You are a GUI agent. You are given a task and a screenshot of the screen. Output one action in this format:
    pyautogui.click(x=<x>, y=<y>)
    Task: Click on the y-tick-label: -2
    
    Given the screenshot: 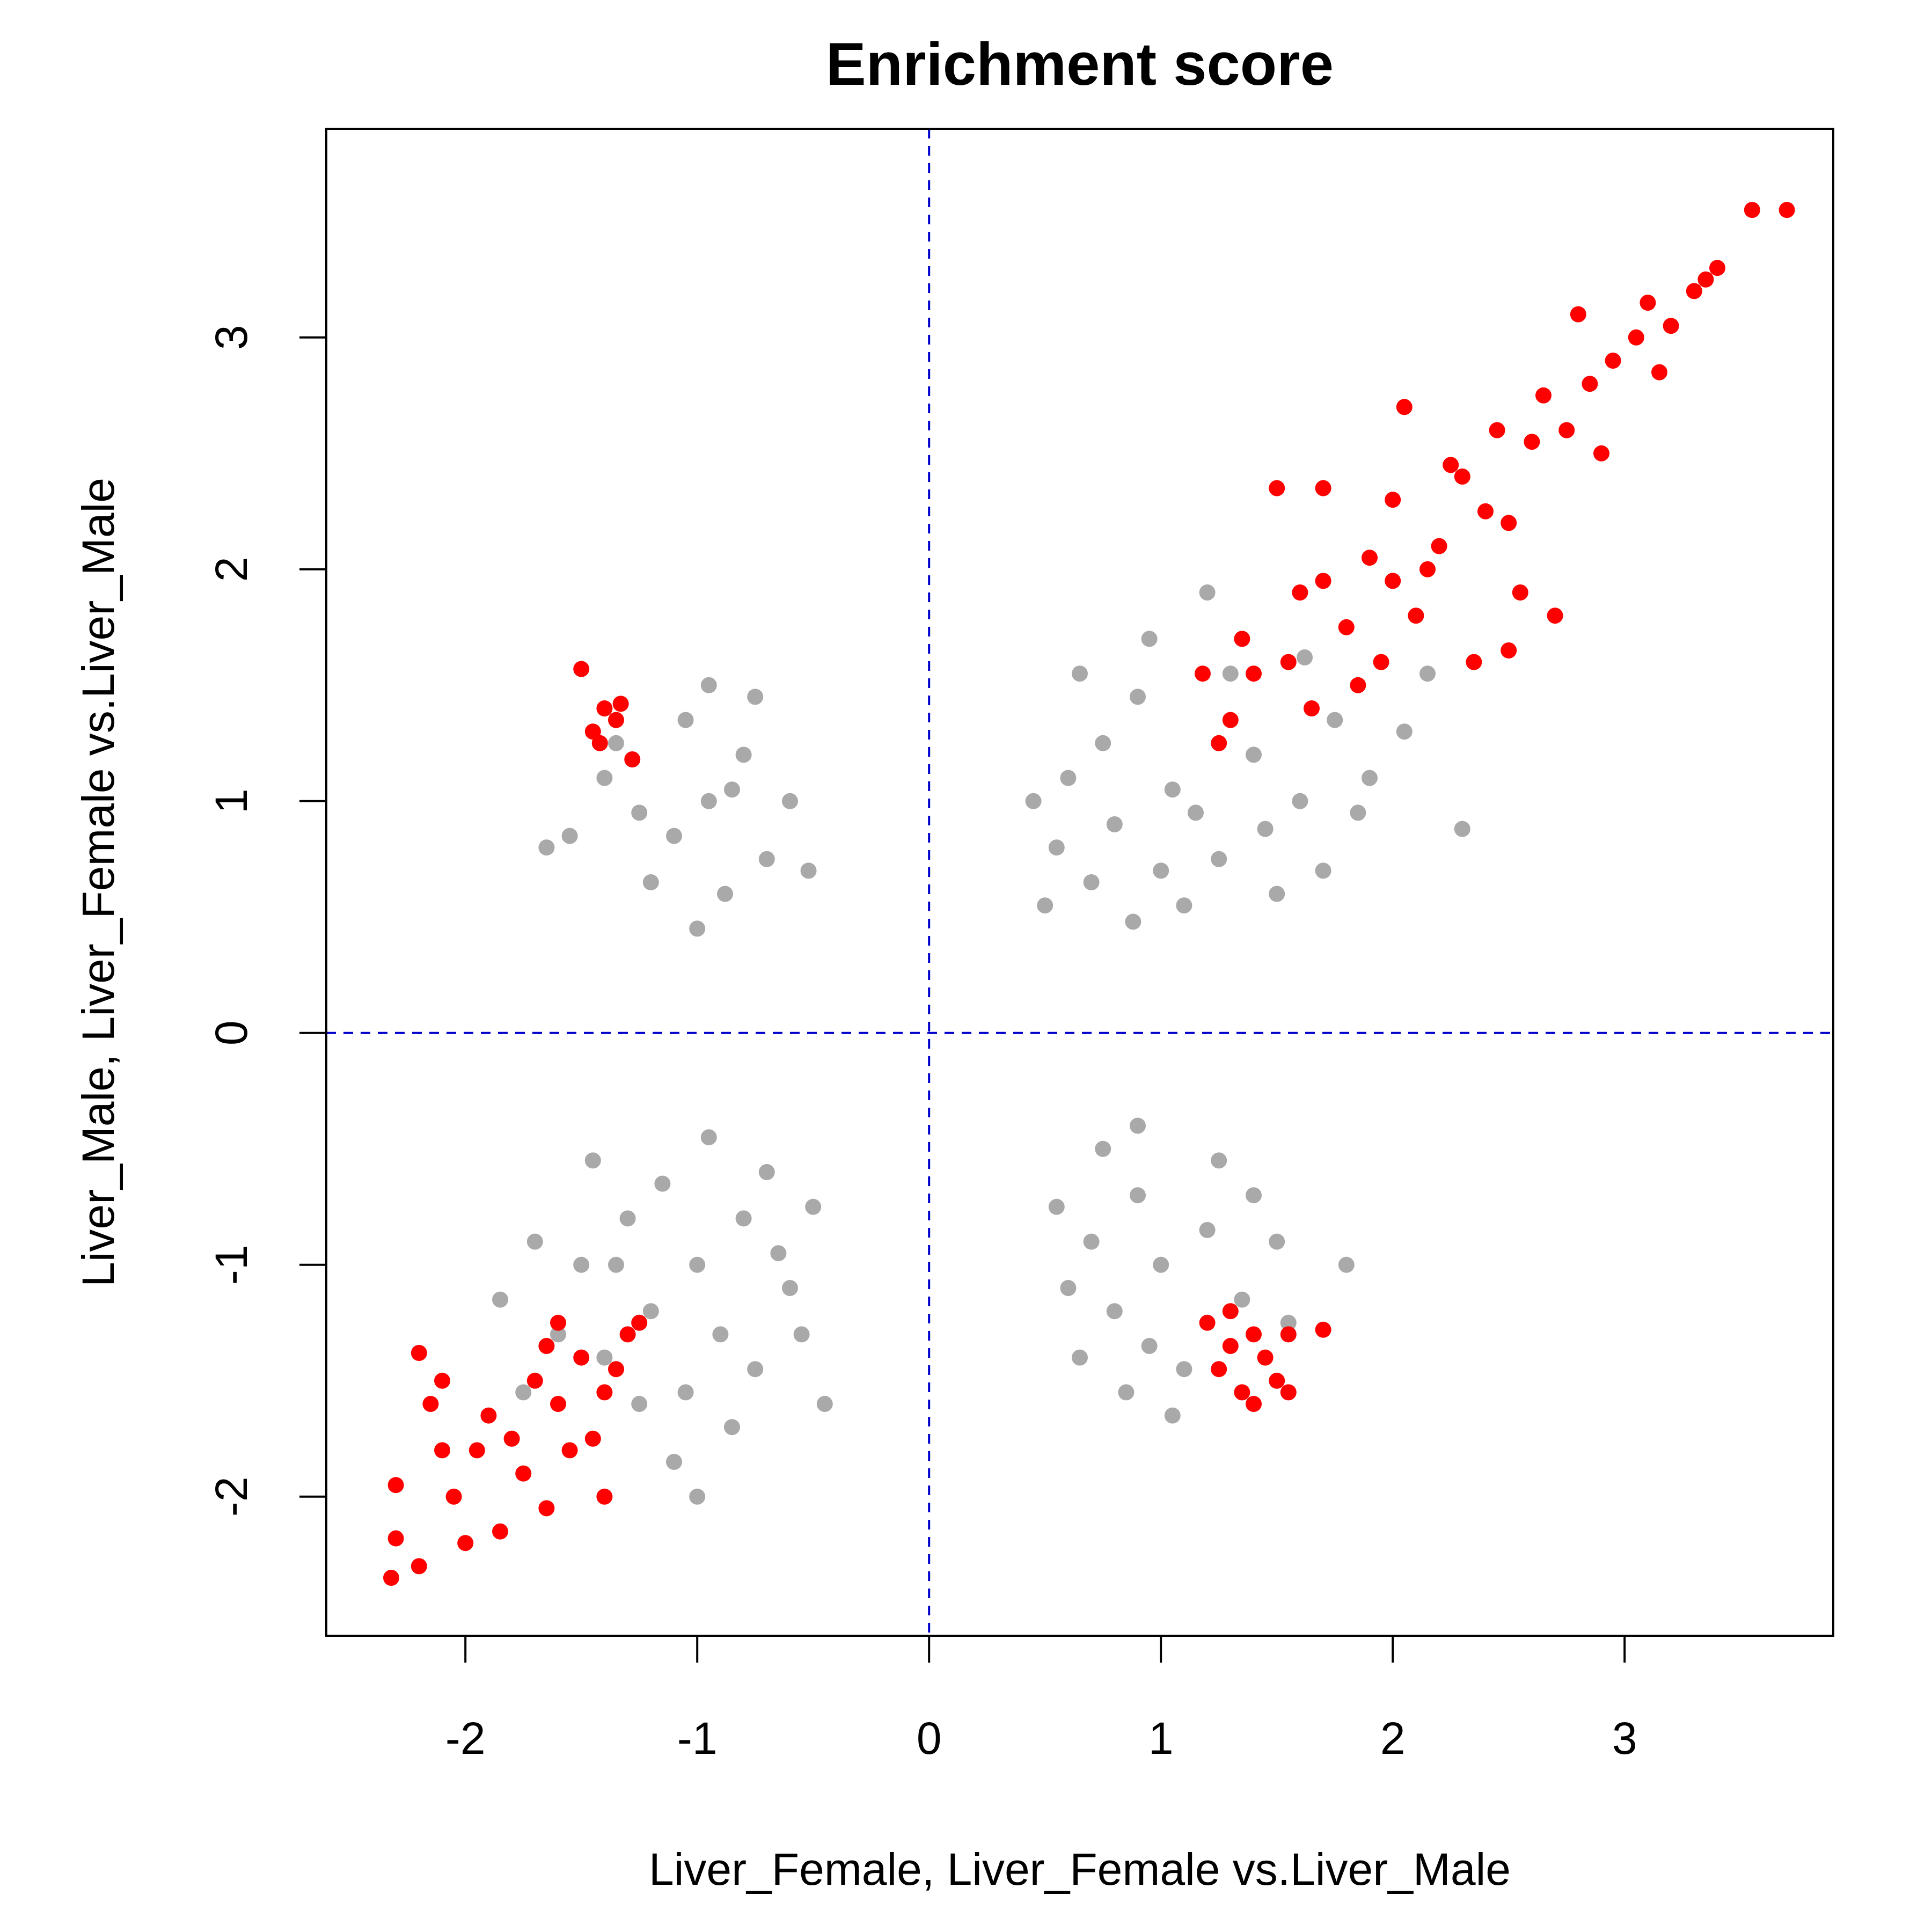 What is the action you would take?
    pyautogui.click(x=231, y=1496)
    